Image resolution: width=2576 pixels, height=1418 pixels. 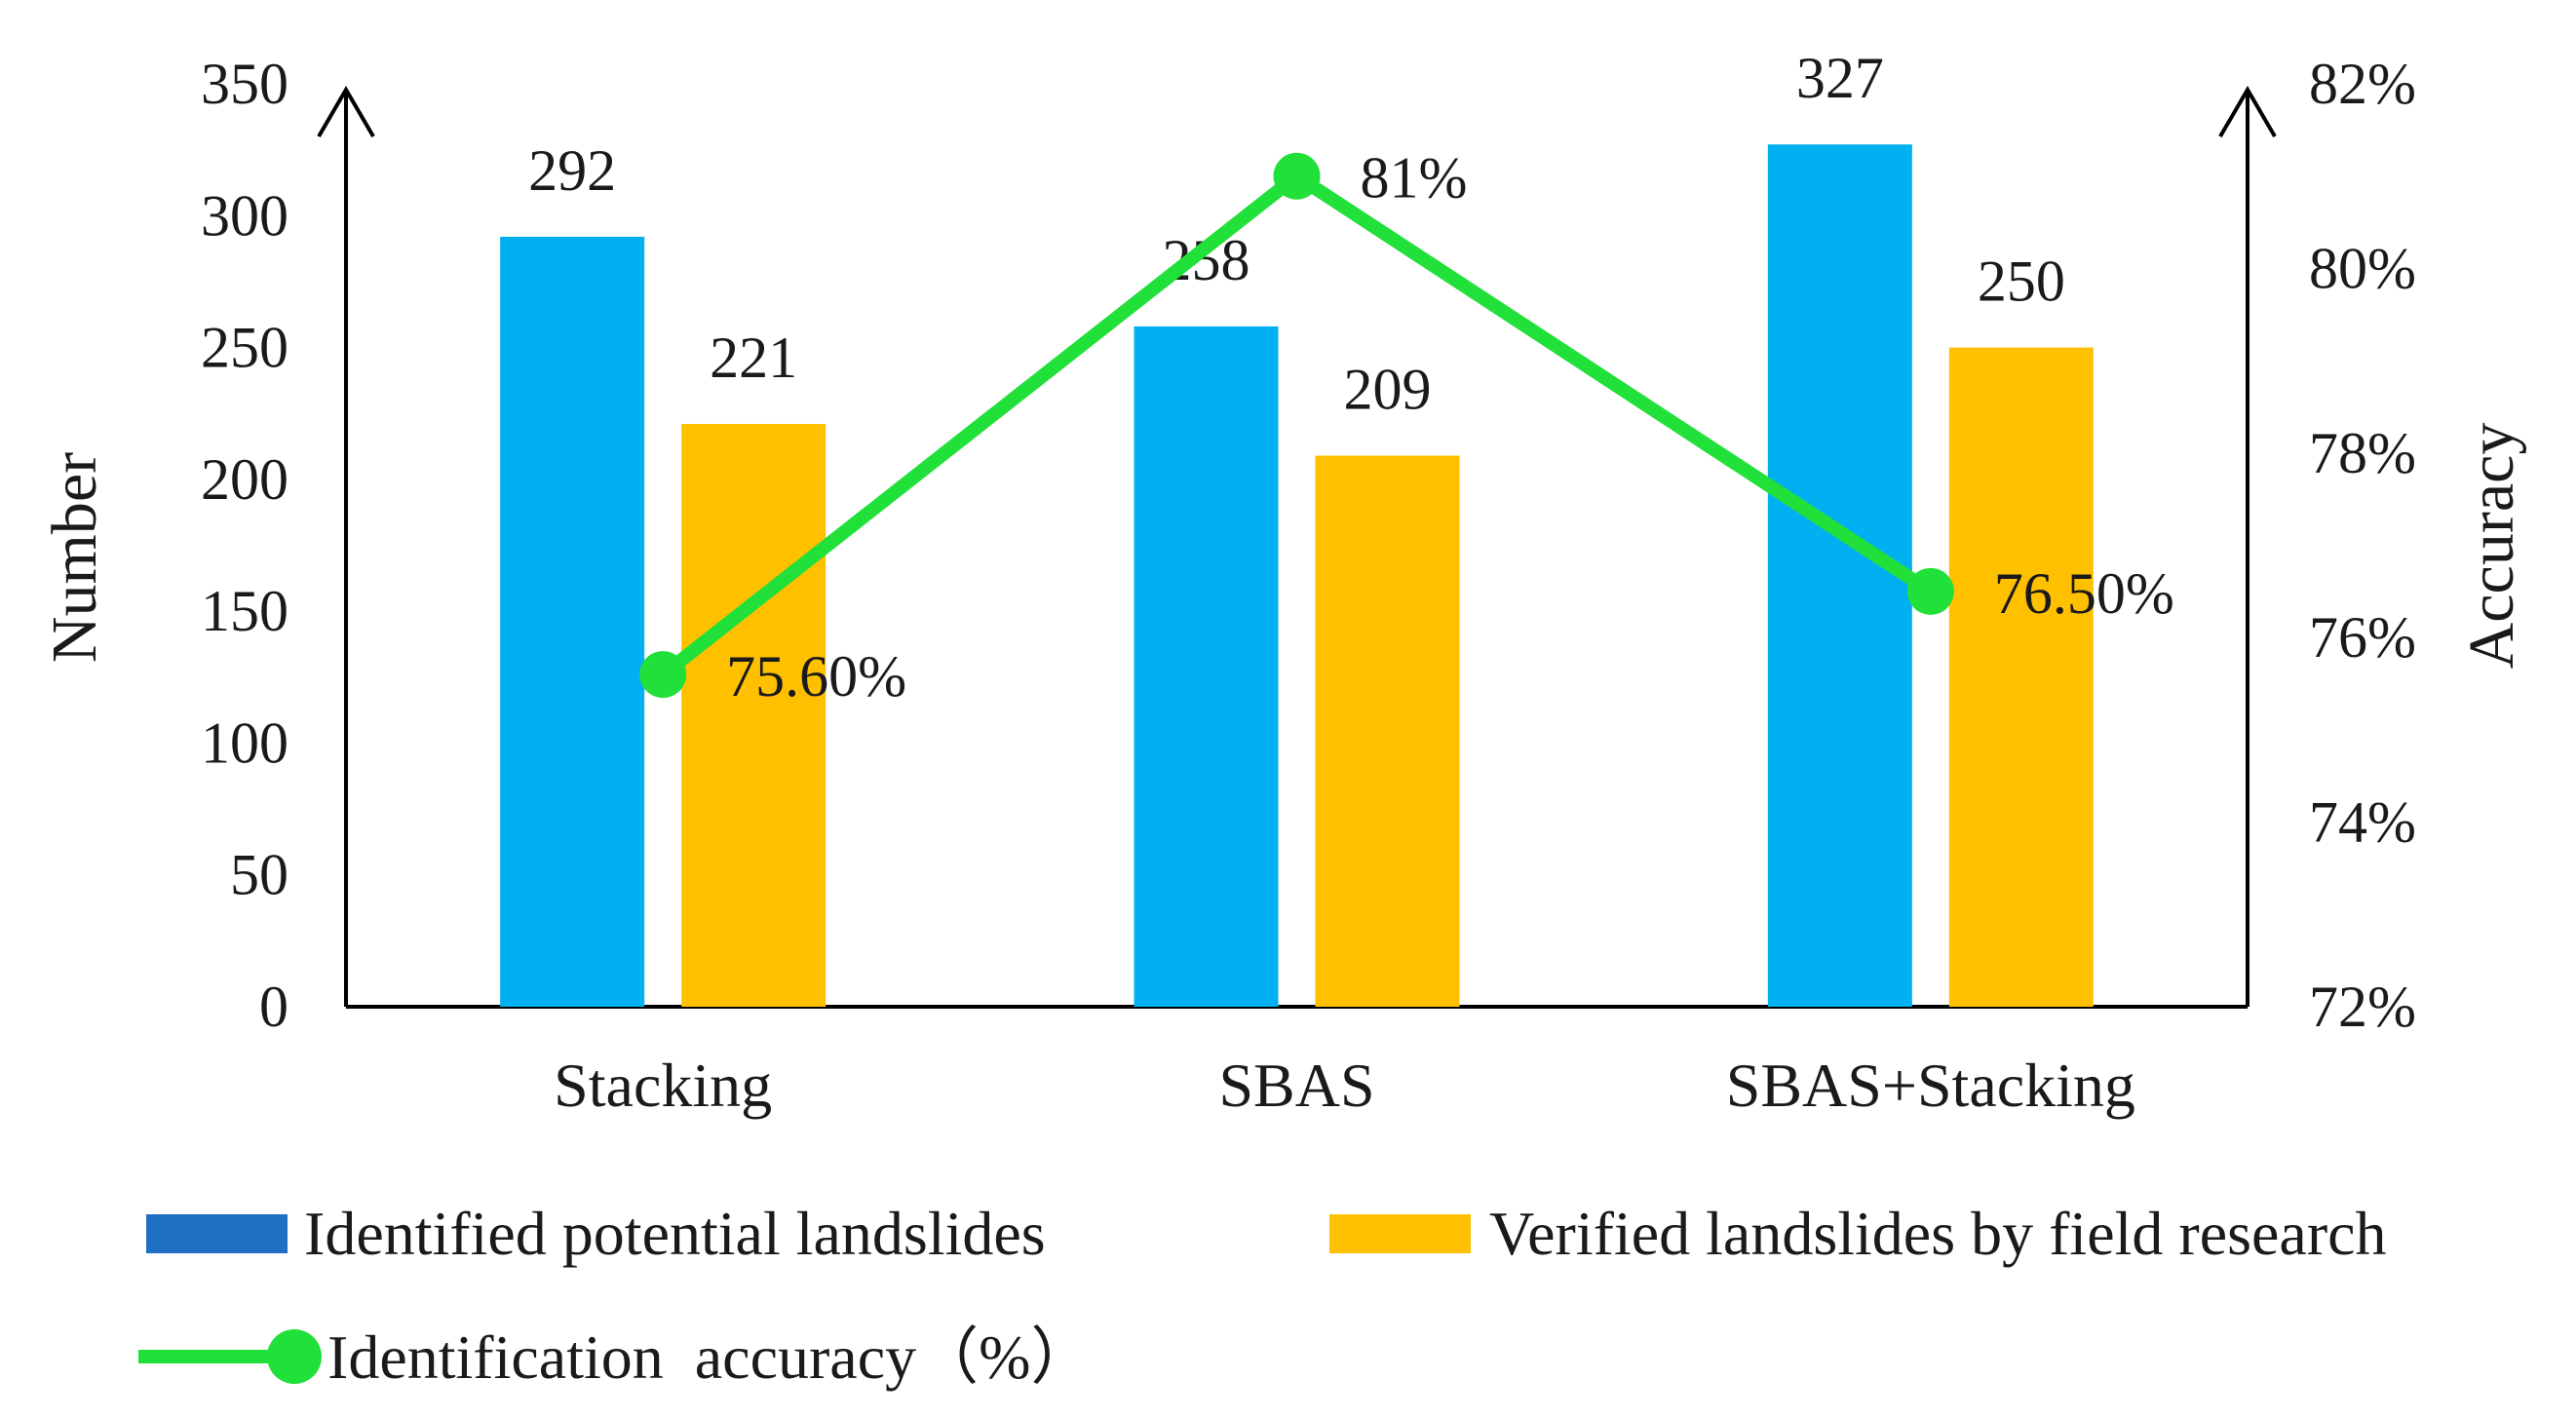 I want to click on y2-tick-label-4: 80%, so click(x=2362, y=268).